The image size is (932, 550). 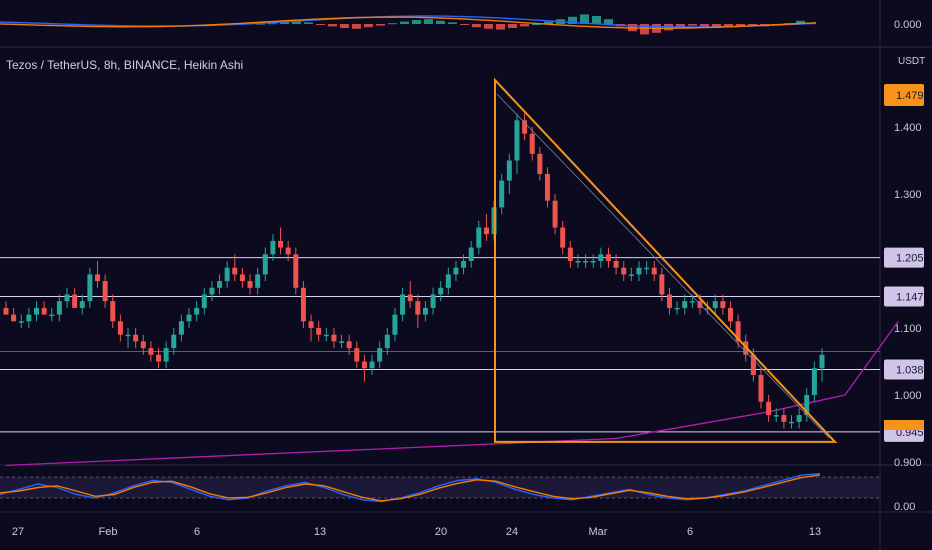 What do you see at coordinates (910, 298) in the screenshot?
I see `level-label-text: 1.147` at bounding box center [910, 298].